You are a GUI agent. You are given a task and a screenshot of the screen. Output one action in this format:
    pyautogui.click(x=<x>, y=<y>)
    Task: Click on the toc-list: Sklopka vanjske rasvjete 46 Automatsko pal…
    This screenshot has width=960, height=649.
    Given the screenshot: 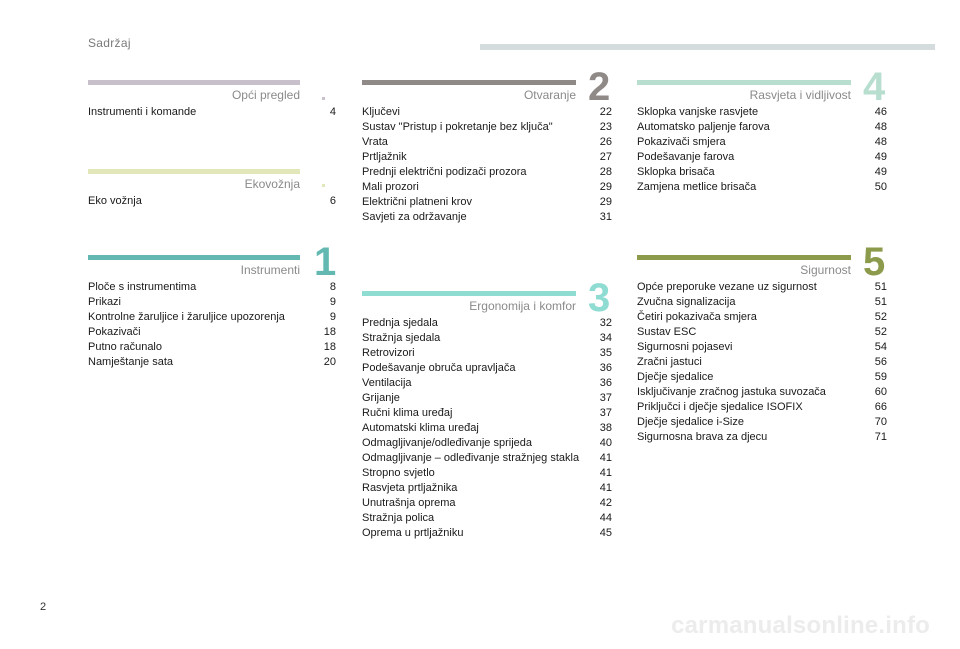 What is the action you would take?
    pyautogui.click(x=762, y=150)
    